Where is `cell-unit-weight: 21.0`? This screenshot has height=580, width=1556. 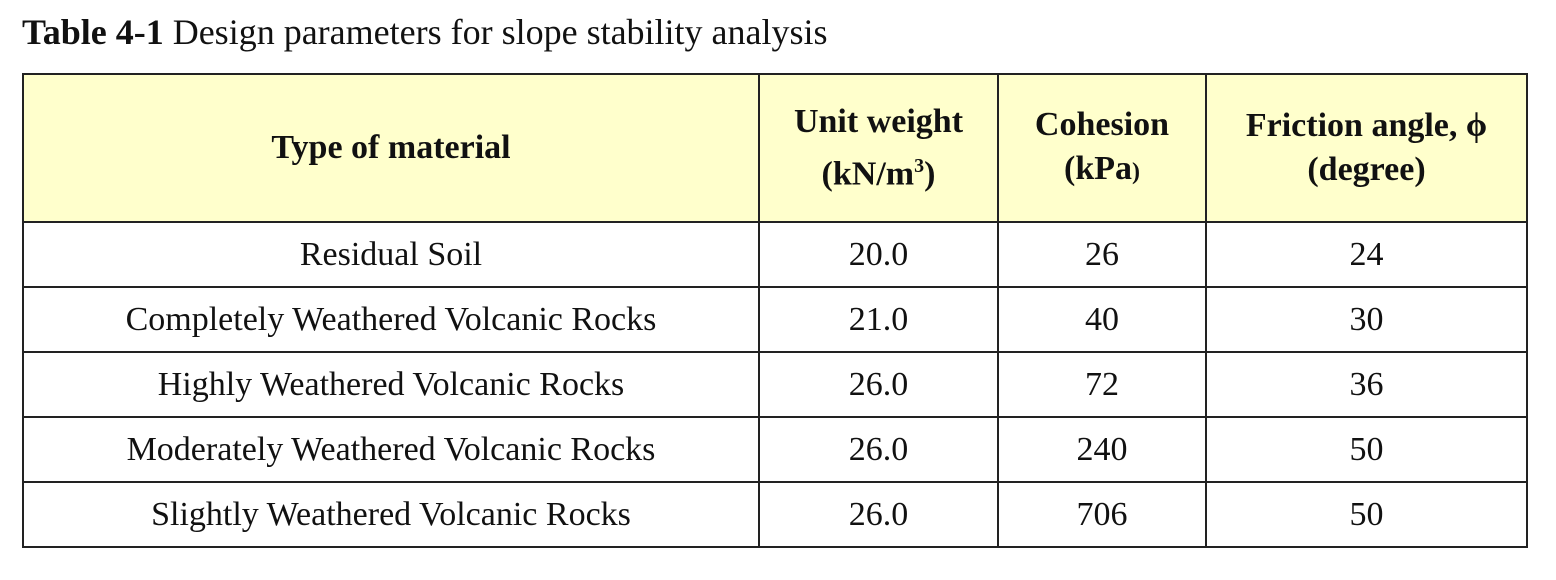 cell-unit-weight: 21.0 is located at coordinates (878, 319).